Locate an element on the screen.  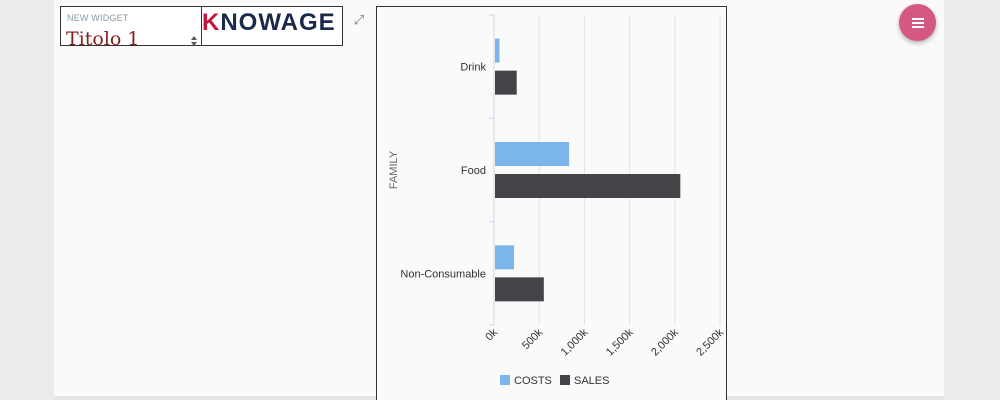
knowage-logo: KNOWAGE is located at coordinates (269, 23).